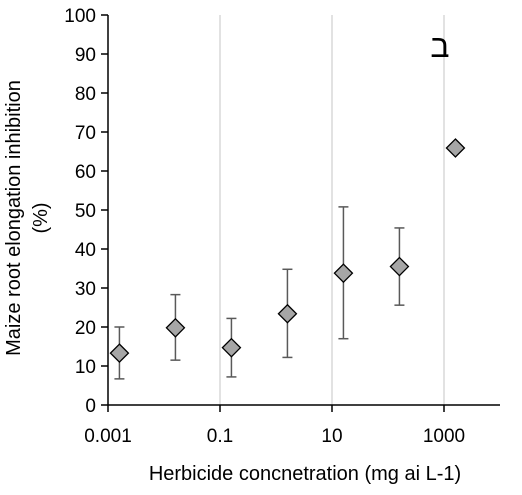 This screenshot has height=495, width=522. Describe the element at coordinates (85, 211) in the screenshot. I see `y-tick-label: 50` at that location.